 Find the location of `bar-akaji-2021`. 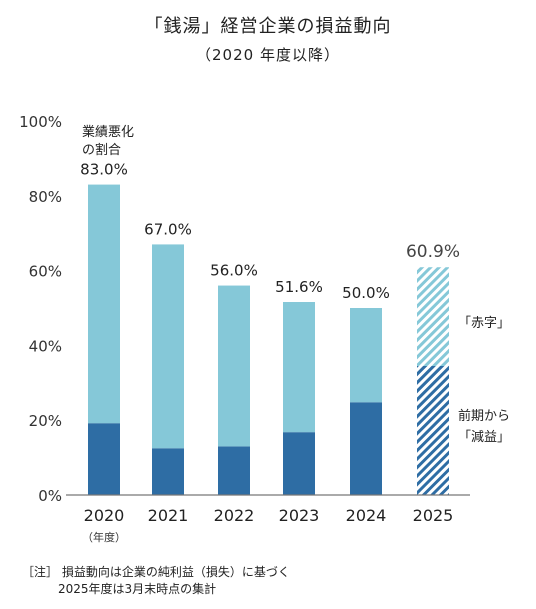

bar-akaji-2021 is located at coordinates (168, 346).